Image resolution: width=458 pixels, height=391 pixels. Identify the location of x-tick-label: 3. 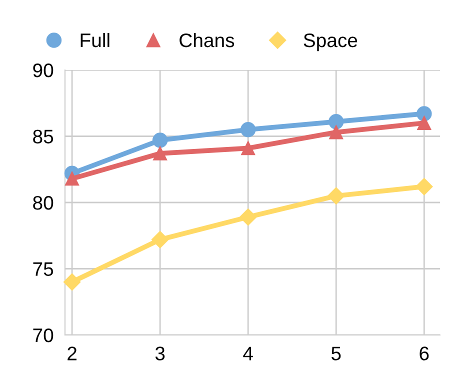
(160, 353).